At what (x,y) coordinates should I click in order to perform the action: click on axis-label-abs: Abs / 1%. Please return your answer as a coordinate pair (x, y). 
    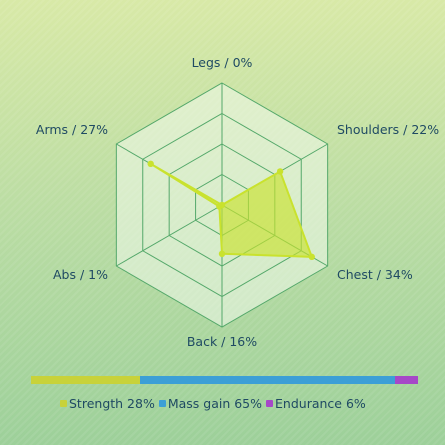
    Looking at the image, I should click on (80, 274).